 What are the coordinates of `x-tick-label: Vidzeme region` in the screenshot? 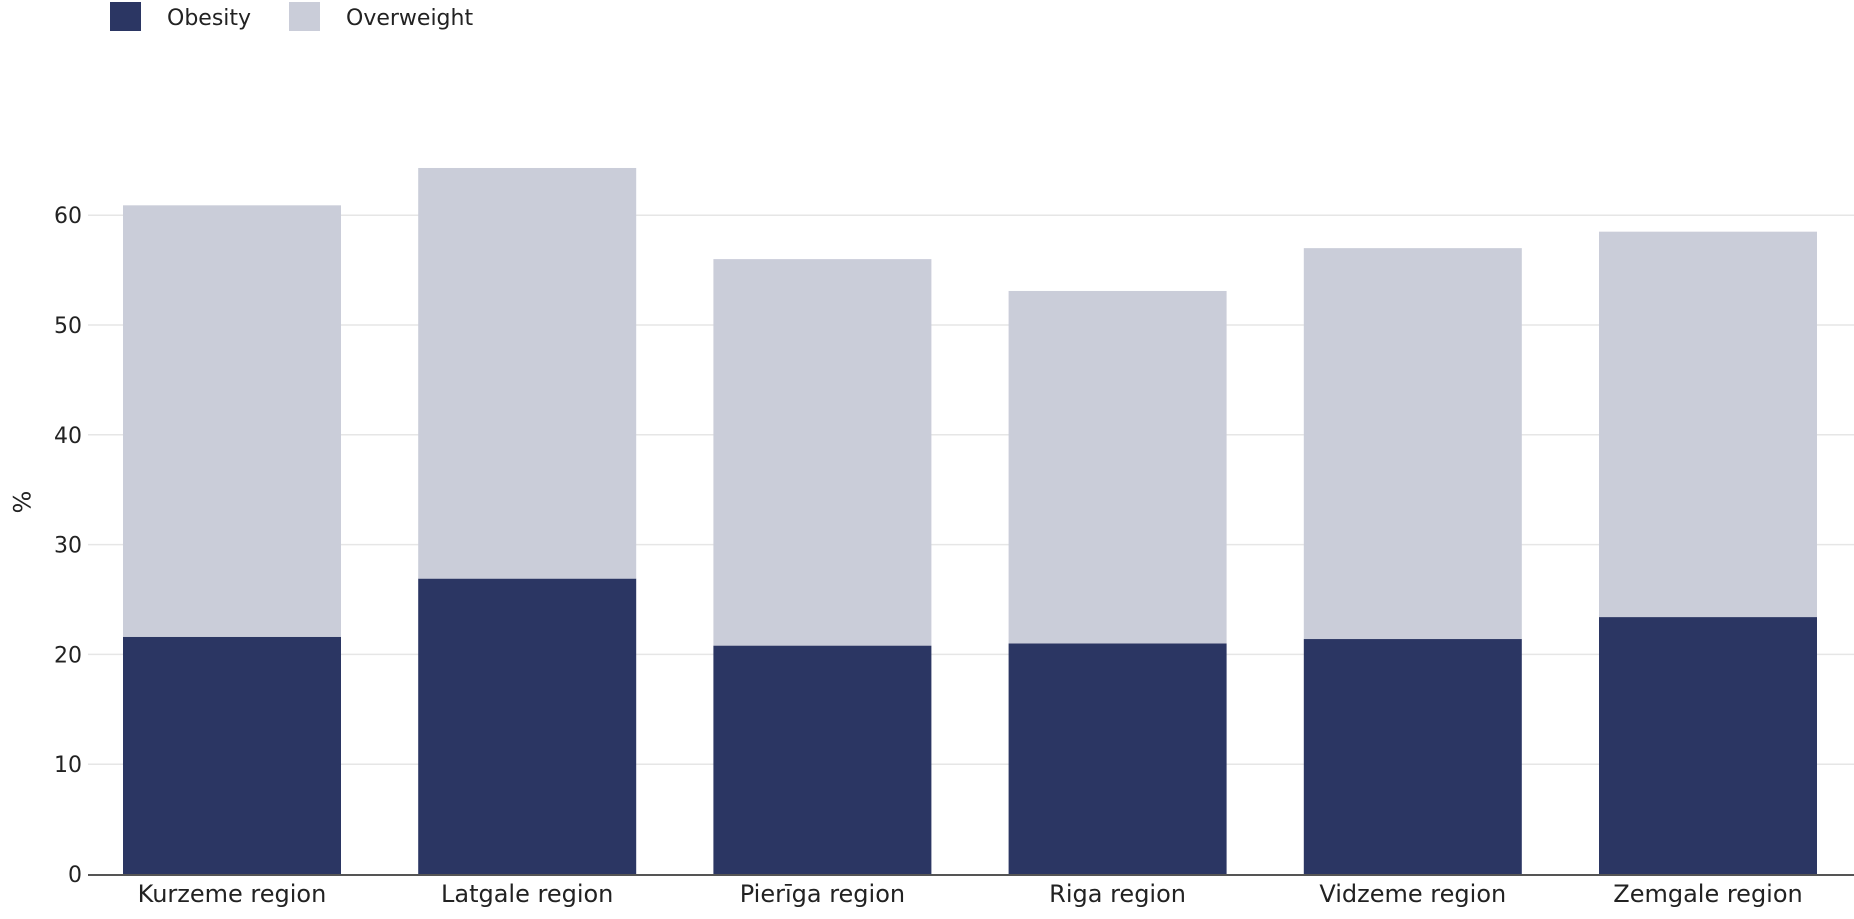 It's located at (1412, 894).